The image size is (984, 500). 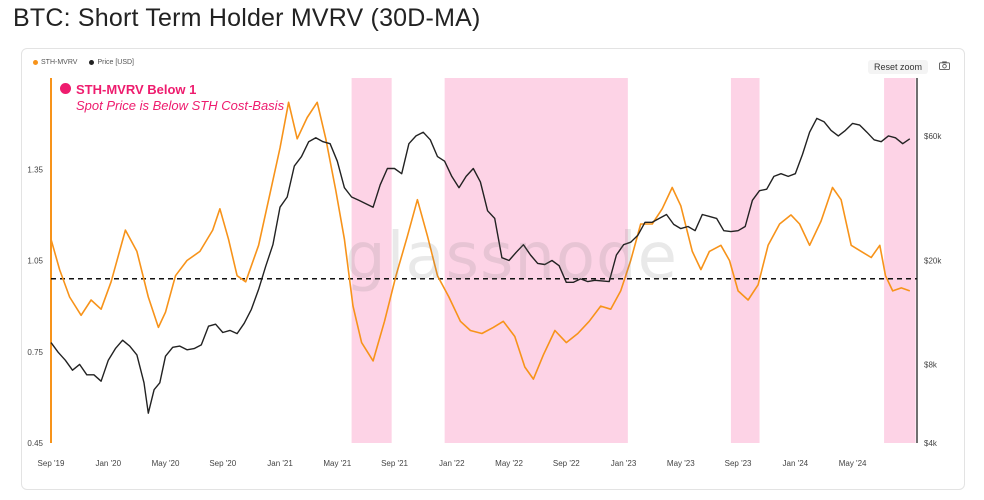 I want to click on x-tick-label: Jan '22, so click(x=452, y=463).